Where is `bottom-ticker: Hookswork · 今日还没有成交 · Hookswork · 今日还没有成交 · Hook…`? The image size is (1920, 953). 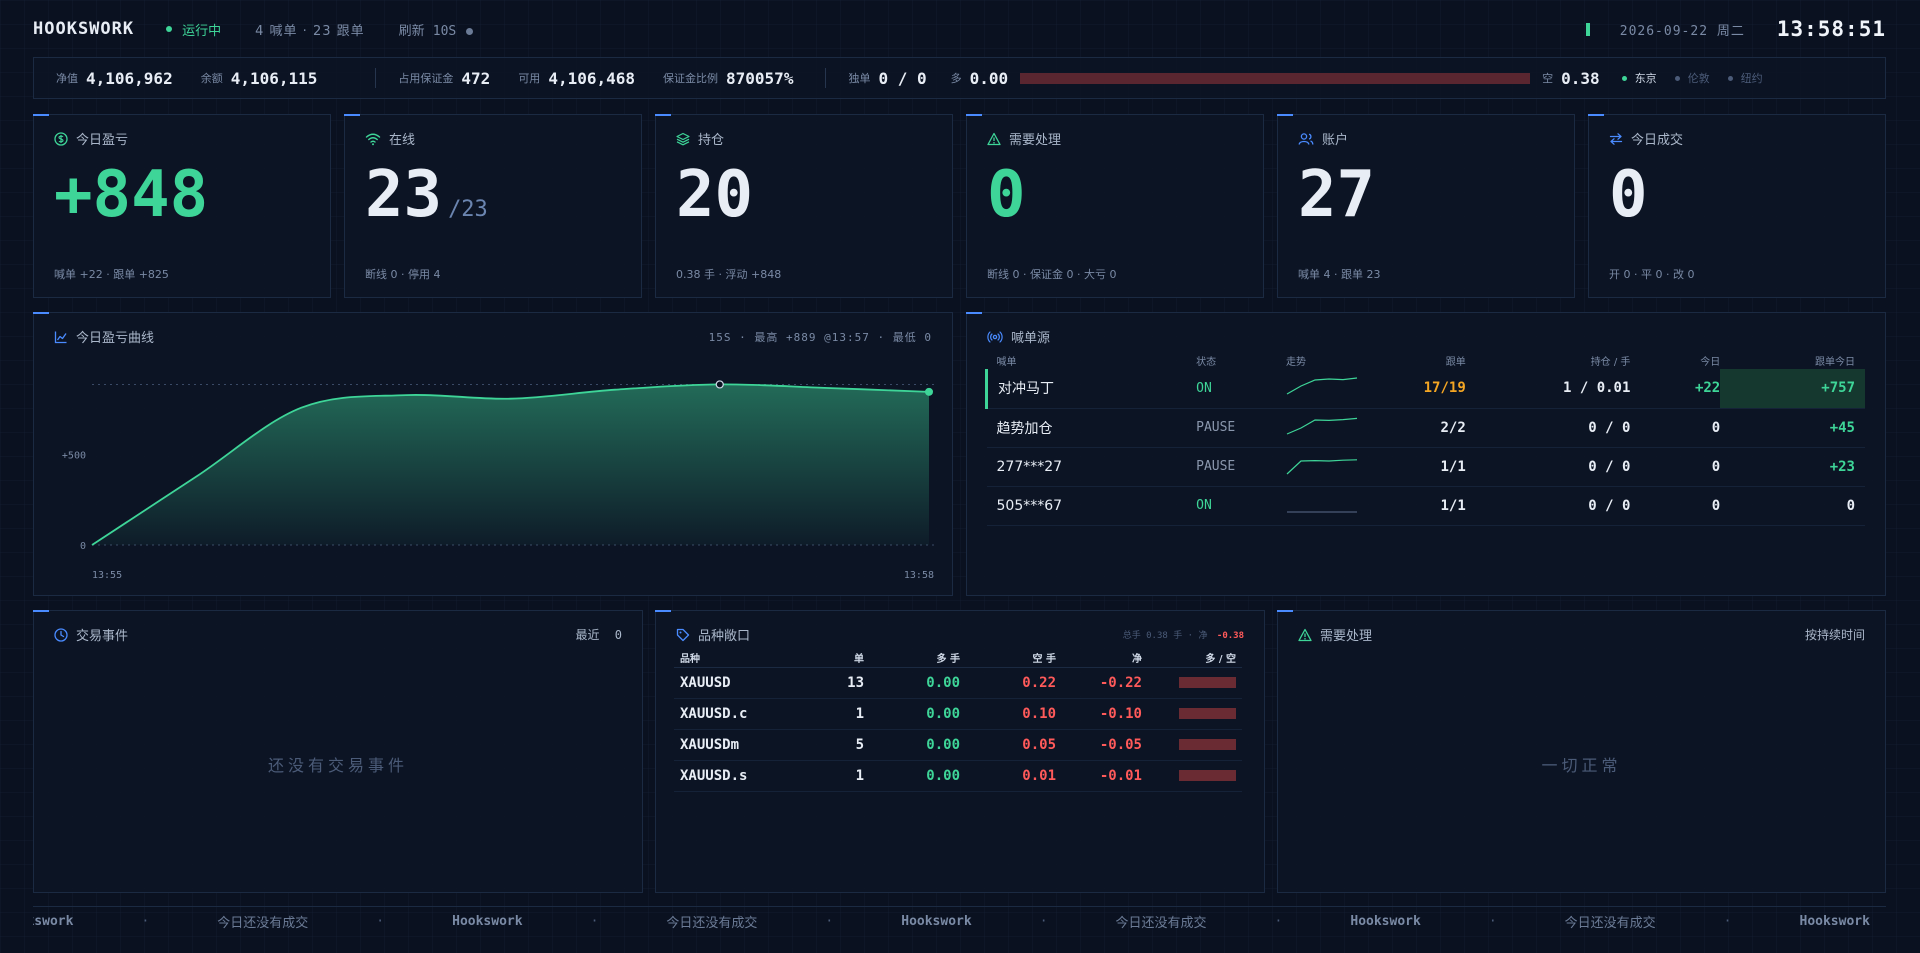
bottom-ticker: Hookswork · 今日还没有成交 · Hookswork · 今日还没有成交 · Hook… is located at coordinates (959, 921).